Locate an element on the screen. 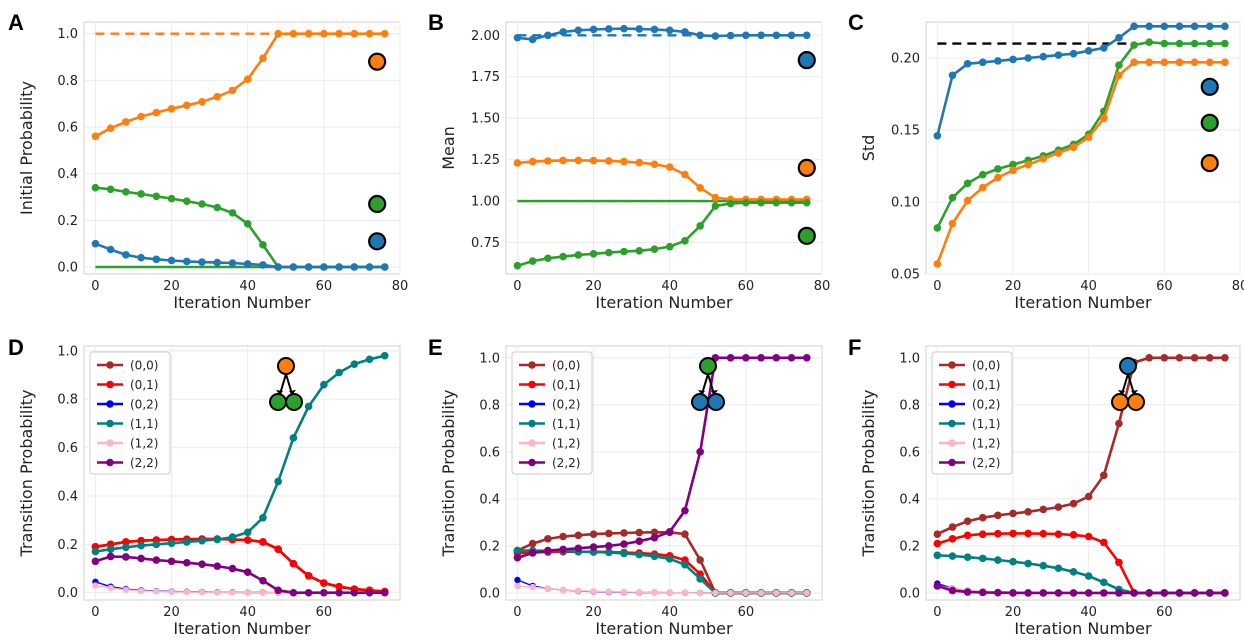  tree-arrowhead is located at coordinates (714, 392).